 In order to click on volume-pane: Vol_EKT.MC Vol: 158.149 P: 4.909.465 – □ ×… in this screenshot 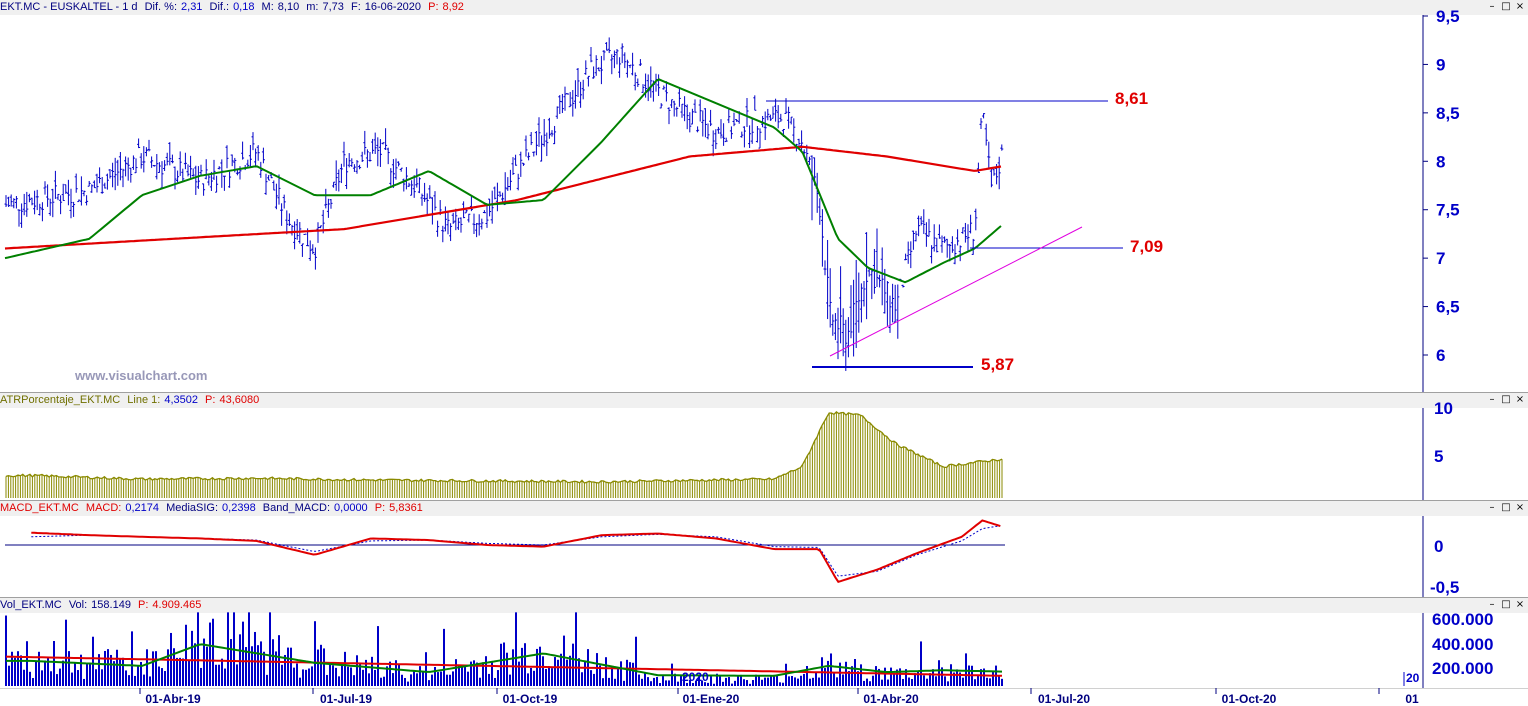, I will do `click(764, 643)`.